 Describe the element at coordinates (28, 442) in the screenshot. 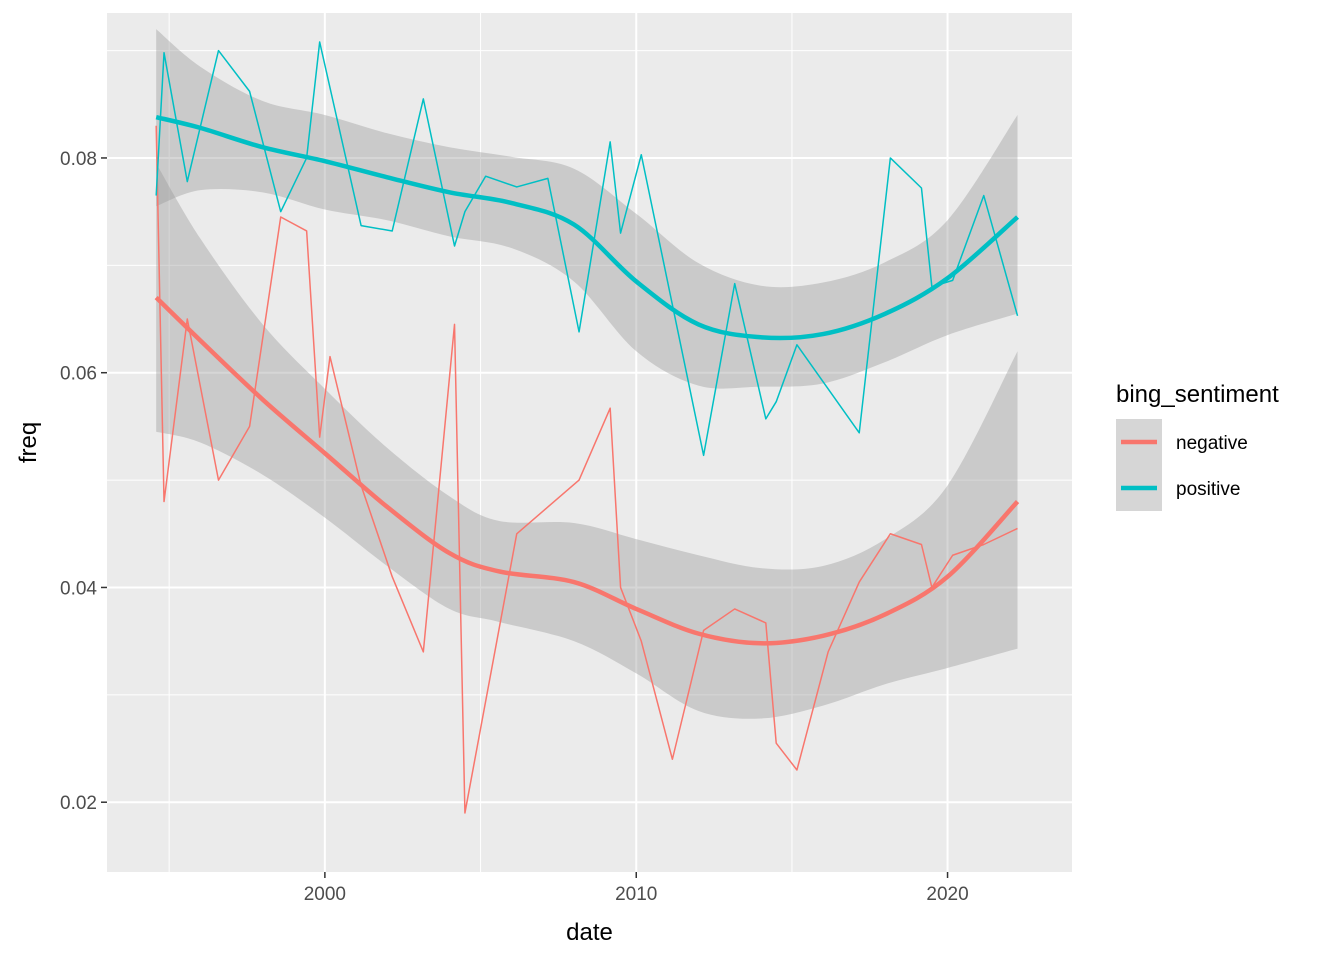

I see `y-axis-title: freq` at that location.